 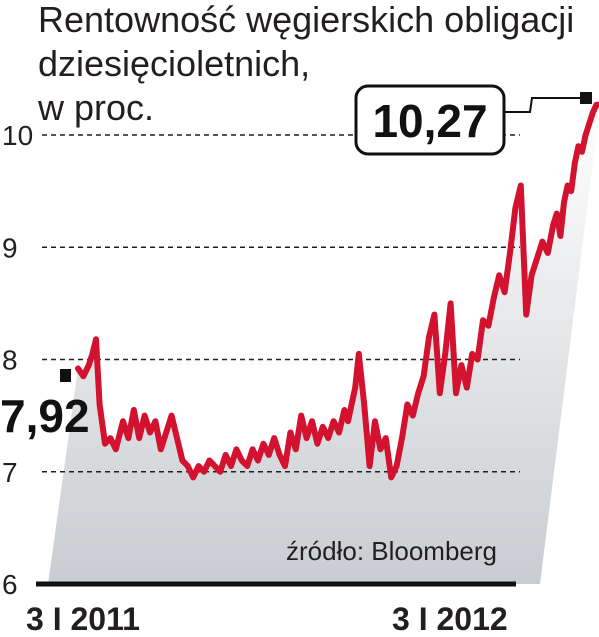 I want to click on x-tick-labels: 3 I 2011 3 I 2012, so click(x=267, y=619).